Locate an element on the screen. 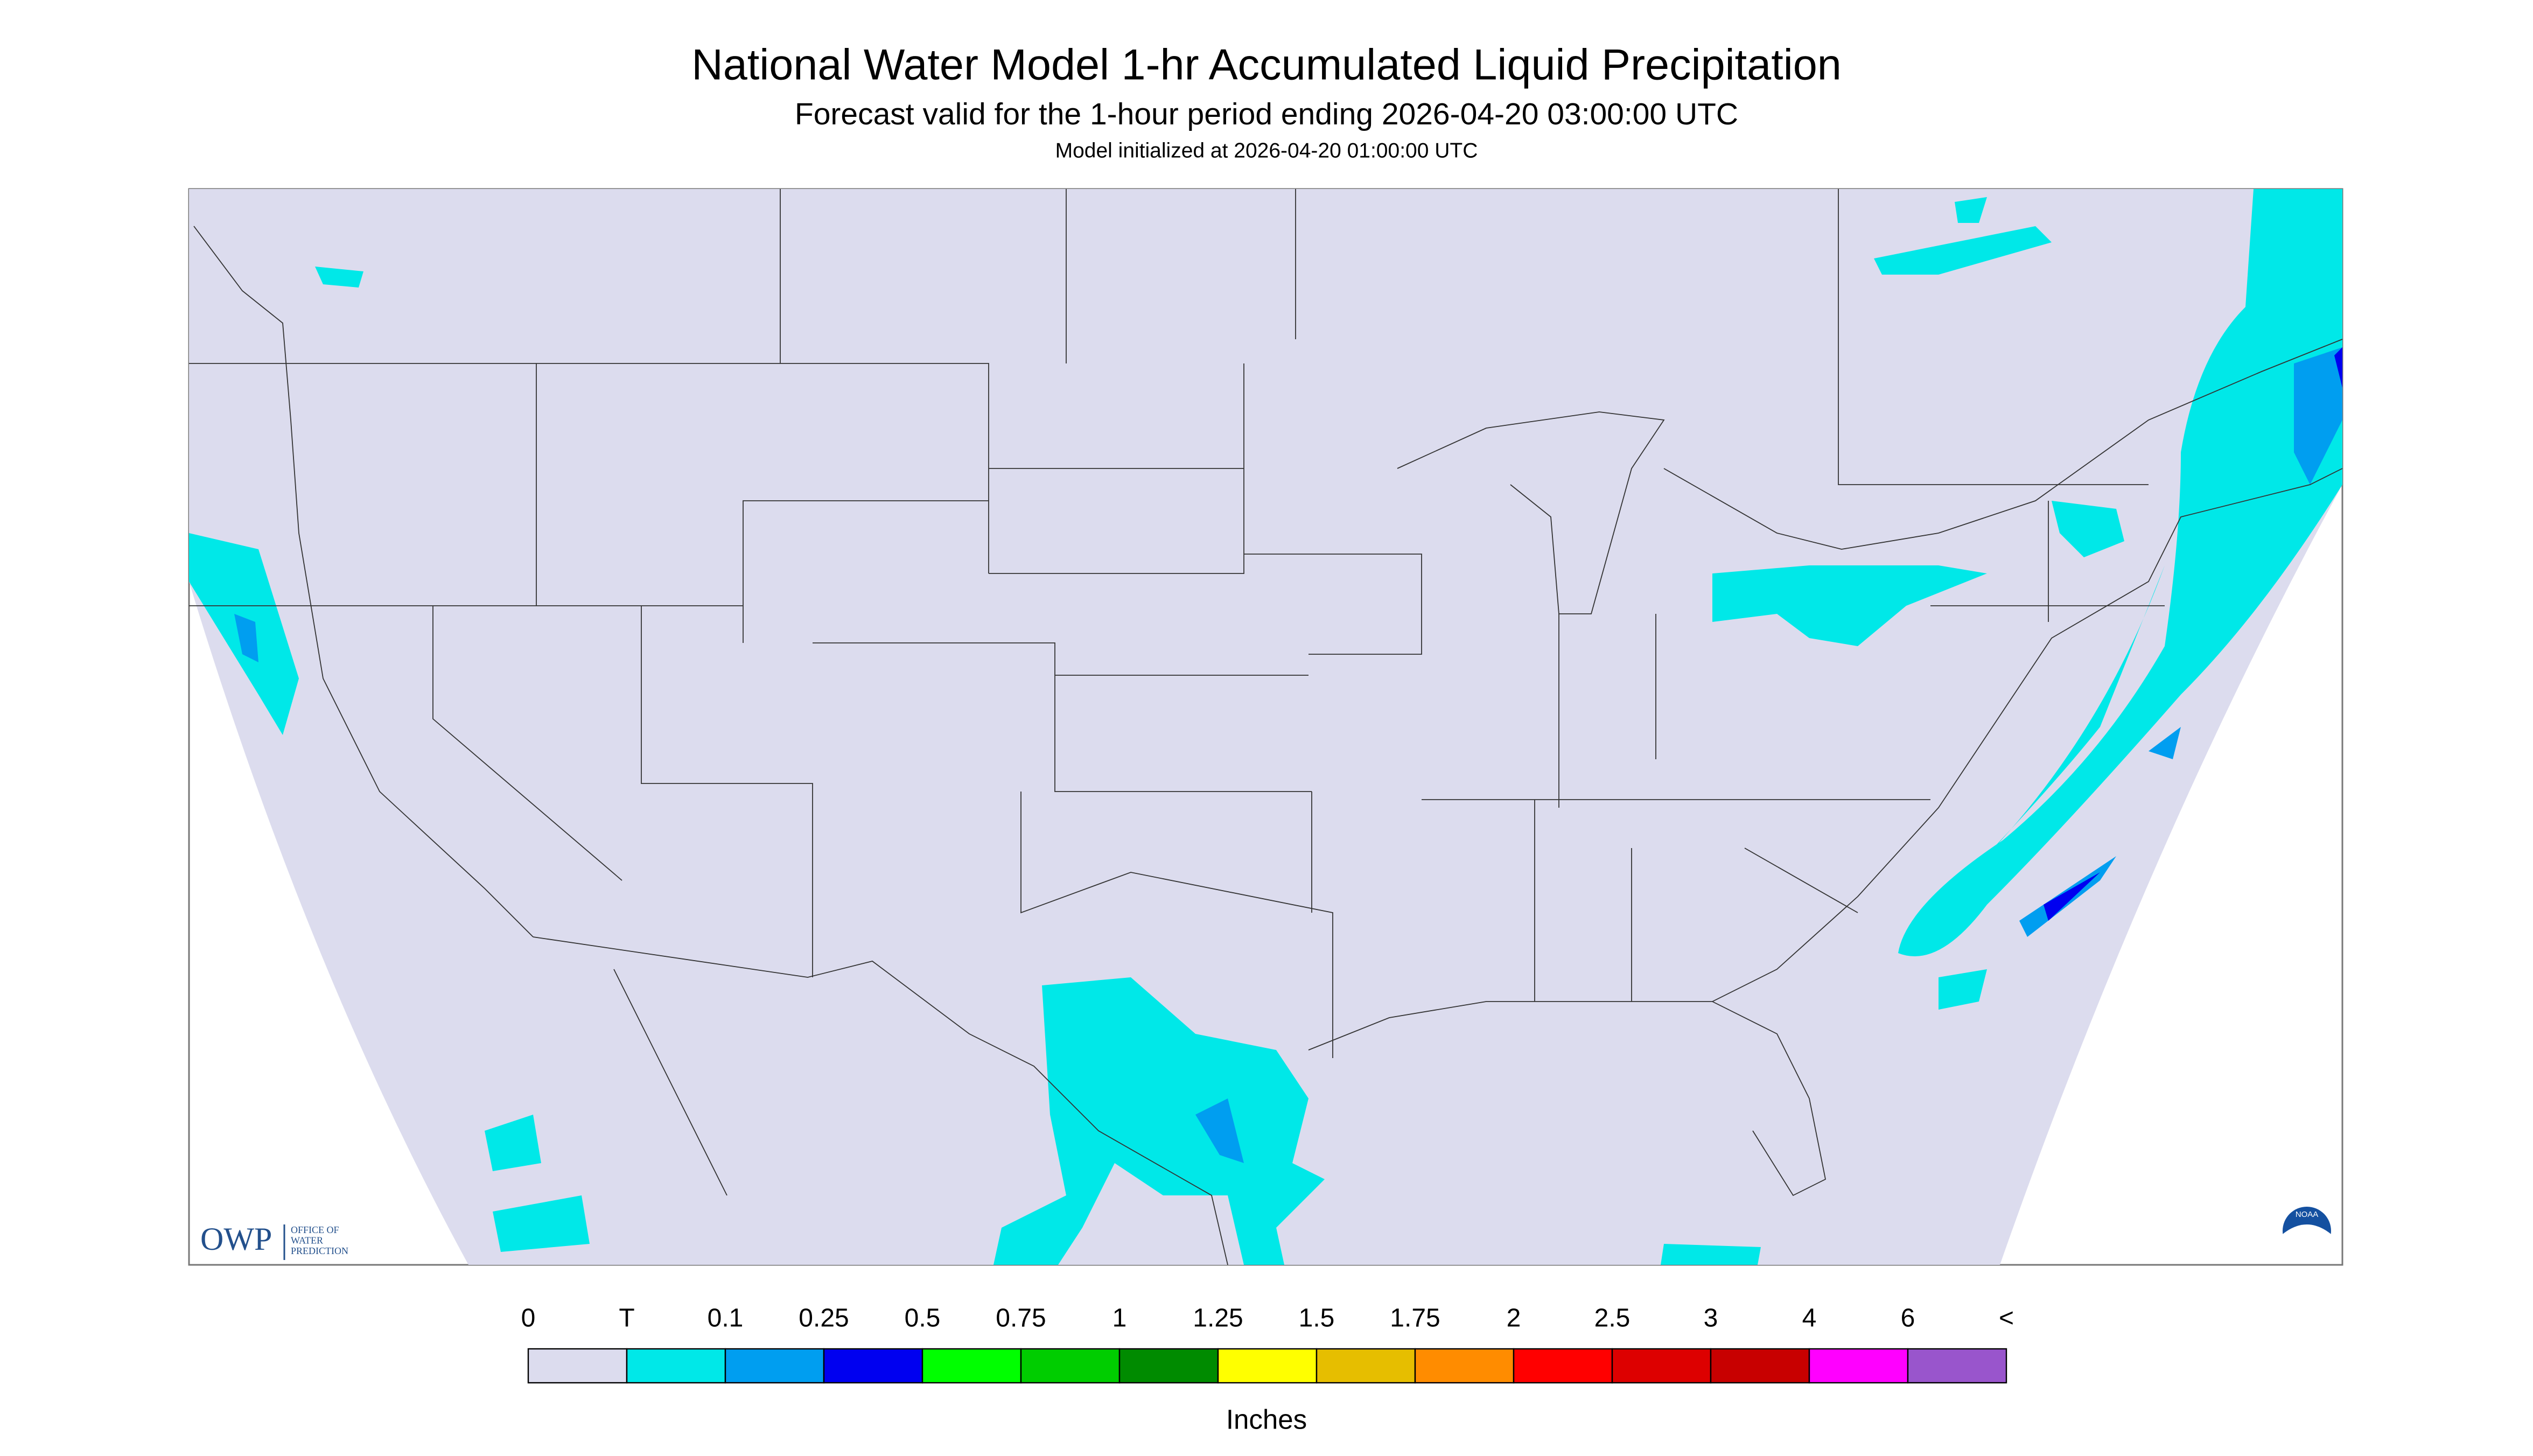 The image size is (2533, 1456). legend-label: 1 is located at coordinates (1120, 1318).